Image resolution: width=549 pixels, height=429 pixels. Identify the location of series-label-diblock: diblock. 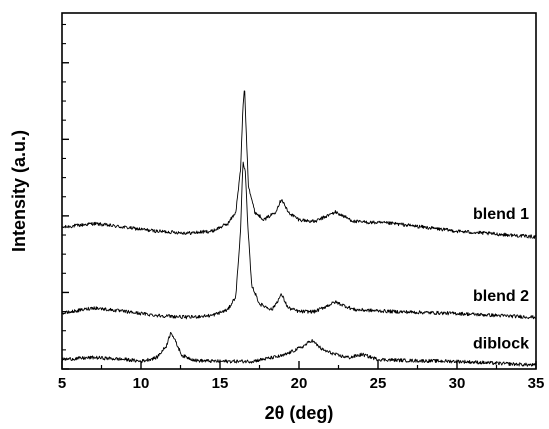
(501, 344).